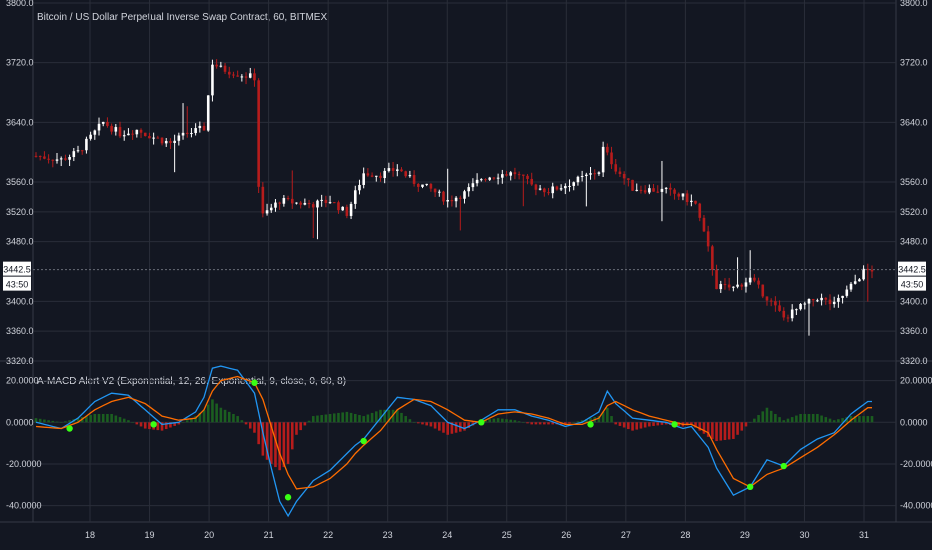 The width and height of the screenshot is (932, 550). What do you see at coordinates (17, 283) in the screenshot?
I see `countdown-badge-left` at bounding box center [17, 283].